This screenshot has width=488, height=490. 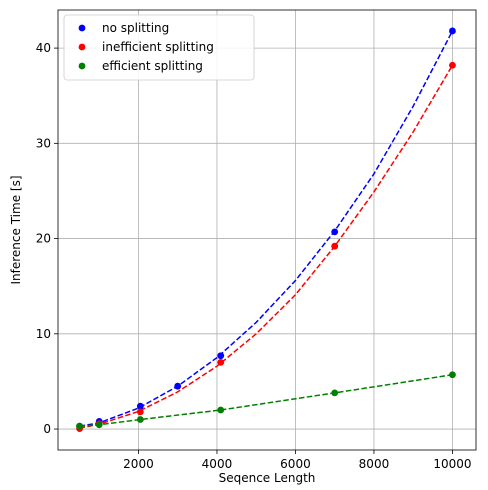 What do you see at coordinates (16, 229) in the screenshot?
I see `y-axis-label: Inference Time [s]` at bounding box center [16, 229].